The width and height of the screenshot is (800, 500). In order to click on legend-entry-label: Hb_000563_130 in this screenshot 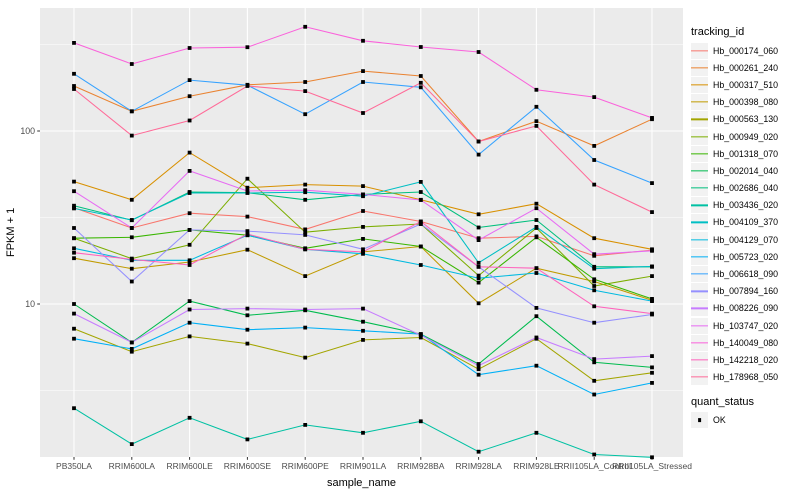, I will do `click(746, 119)`.